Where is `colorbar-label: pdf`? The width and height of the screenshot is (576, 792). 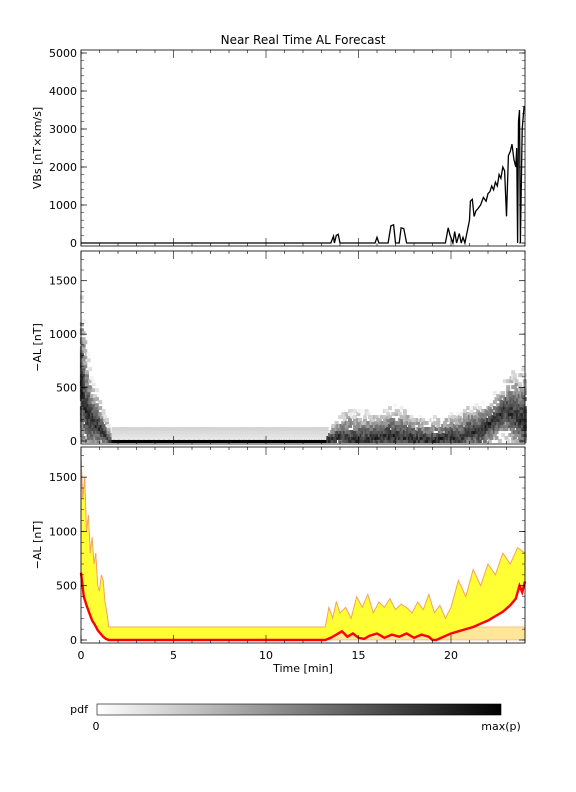
colorbar-label: pdf is located at coordinates (79, 709).